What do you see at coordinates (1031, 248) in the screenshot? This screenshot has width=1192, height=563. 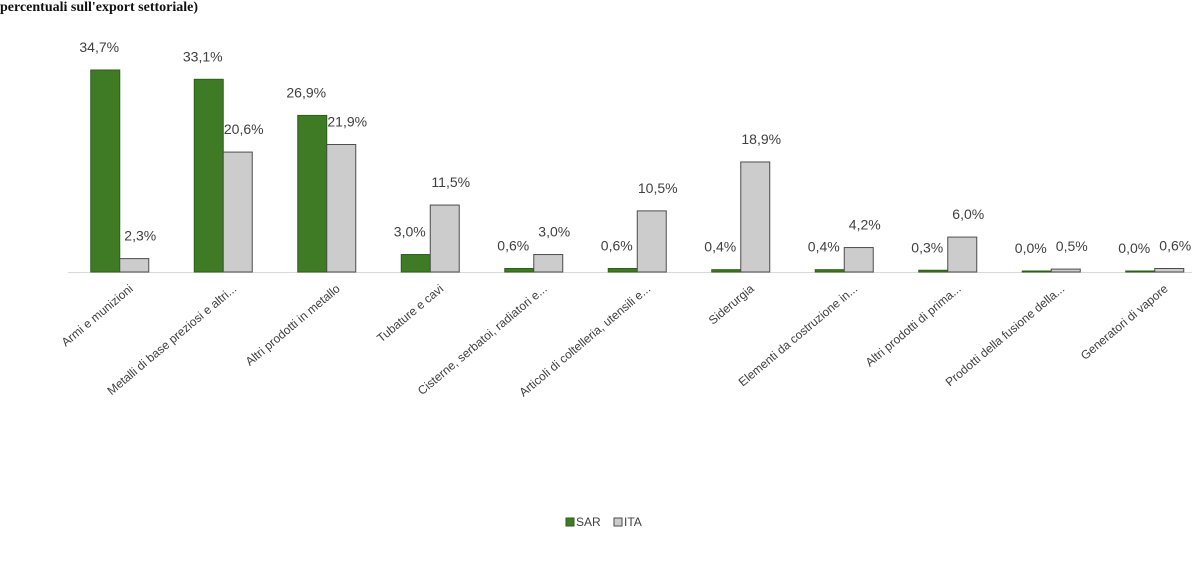 I see `data-label-sar-9: 0,0%` at bounding box center [1031, 248].